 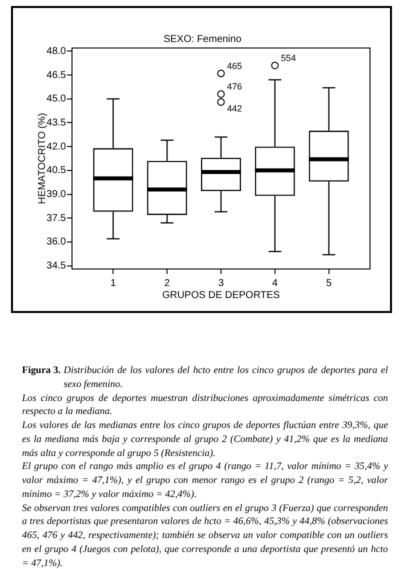 I want to click on annotation: 465, so click(x=234, y=65).